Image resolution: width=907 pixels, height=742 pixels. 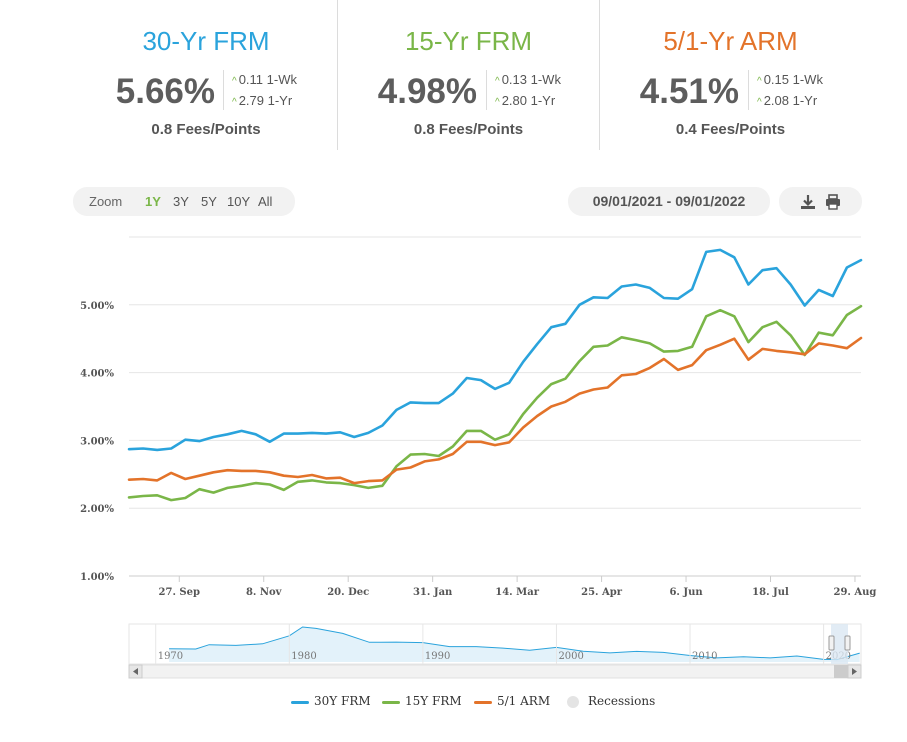 I want to click on x-tick-label: 29. Aug, so click(x=855, y=592).